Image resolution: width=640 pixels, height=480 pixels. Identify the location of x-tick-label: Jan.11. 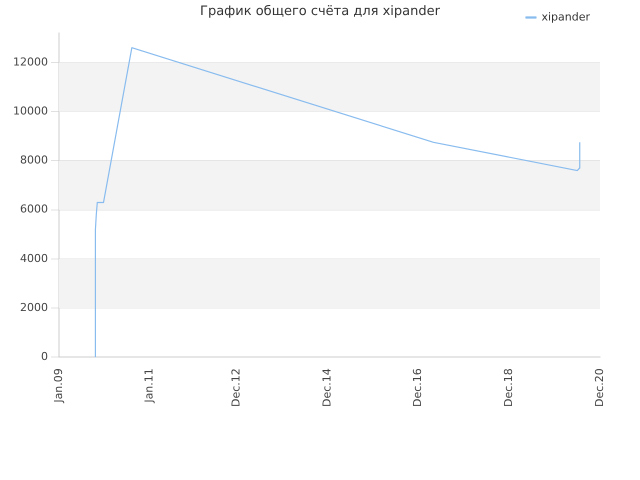
(149, 386).